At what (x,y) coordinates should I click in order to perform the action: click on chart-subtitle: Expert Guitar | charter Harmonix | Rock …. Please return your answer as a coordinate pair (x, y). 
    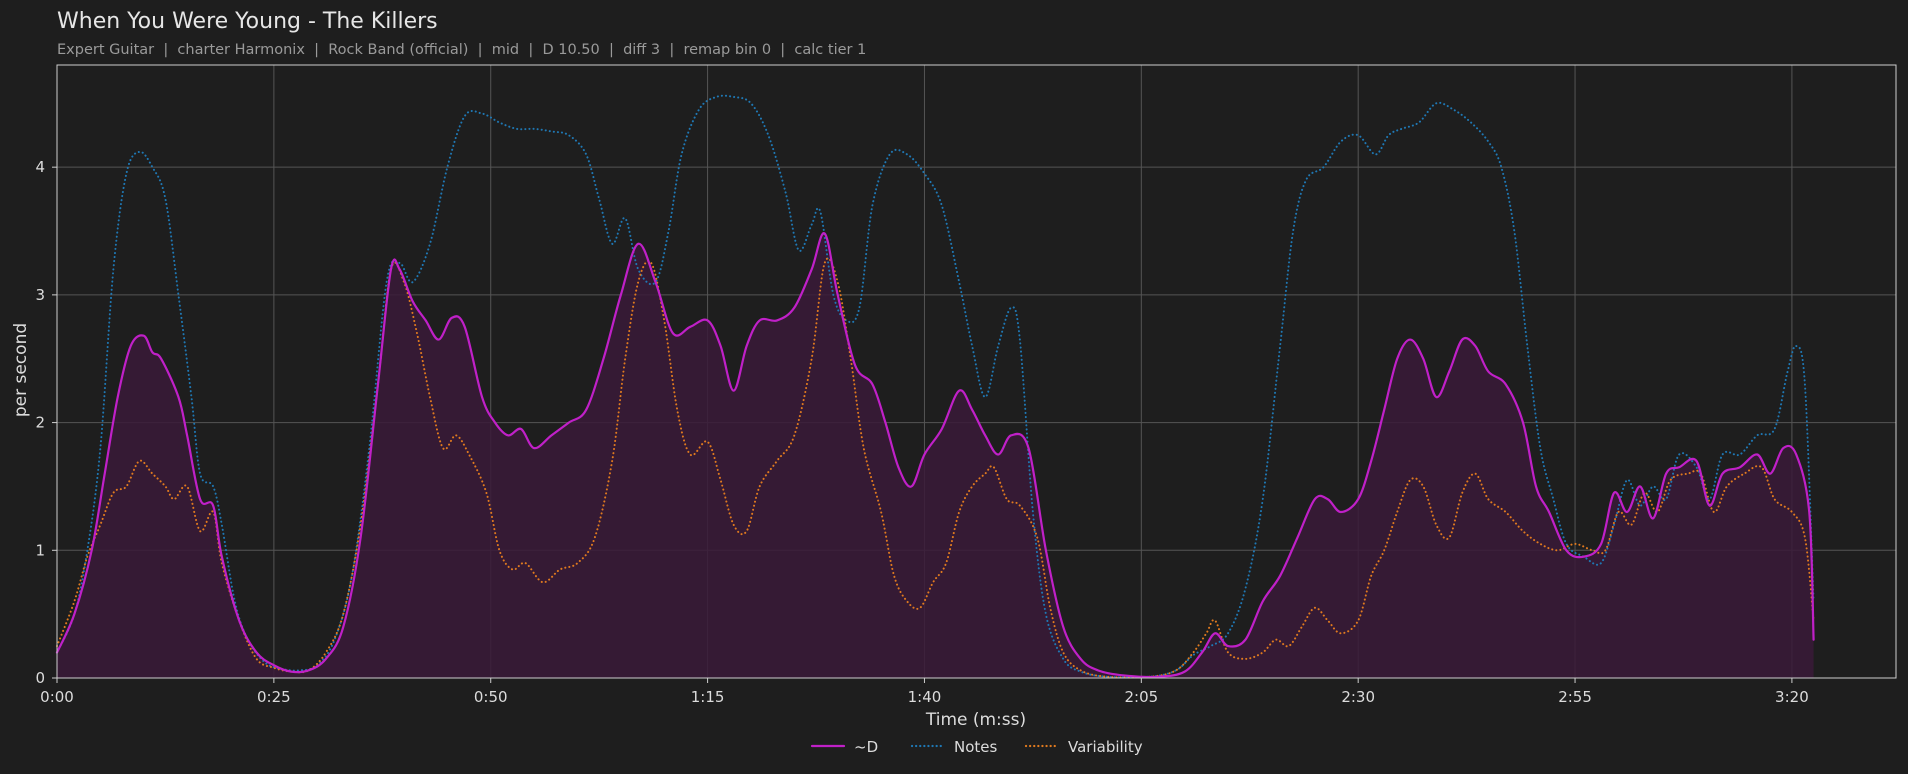
    Looking at the image, I should click on (461, 50).